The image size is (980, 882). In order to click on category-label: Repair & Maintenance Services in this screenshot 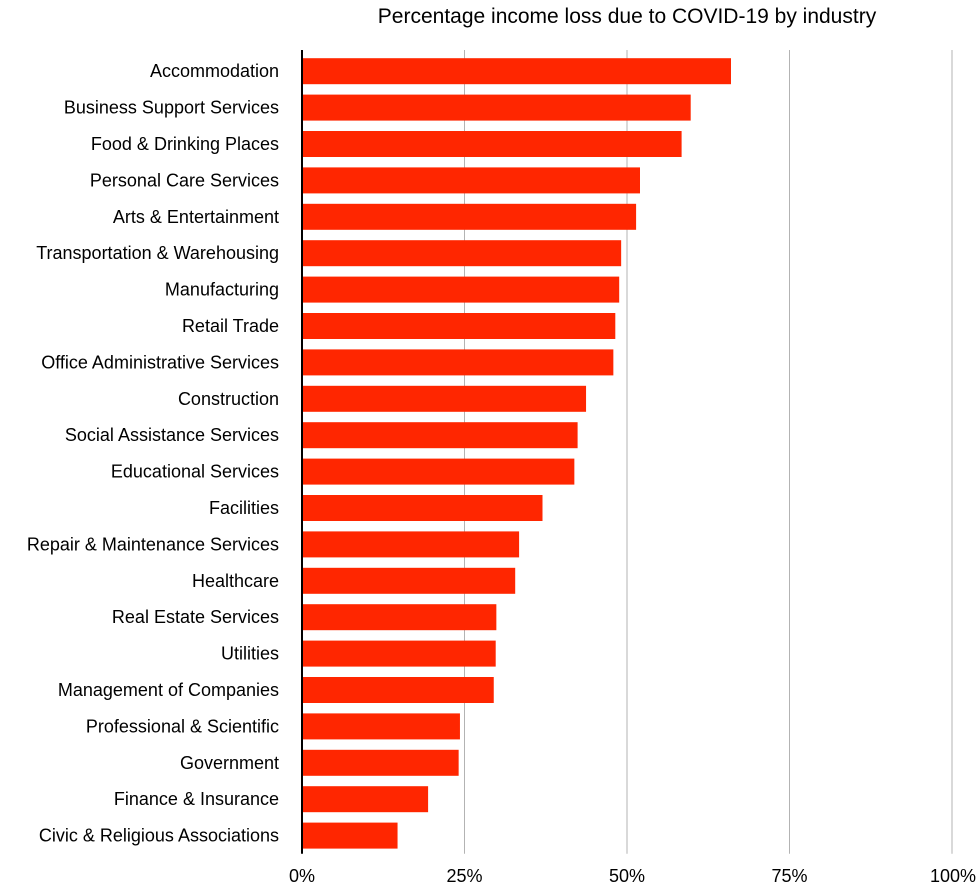, I will do `click(153, 544)`.